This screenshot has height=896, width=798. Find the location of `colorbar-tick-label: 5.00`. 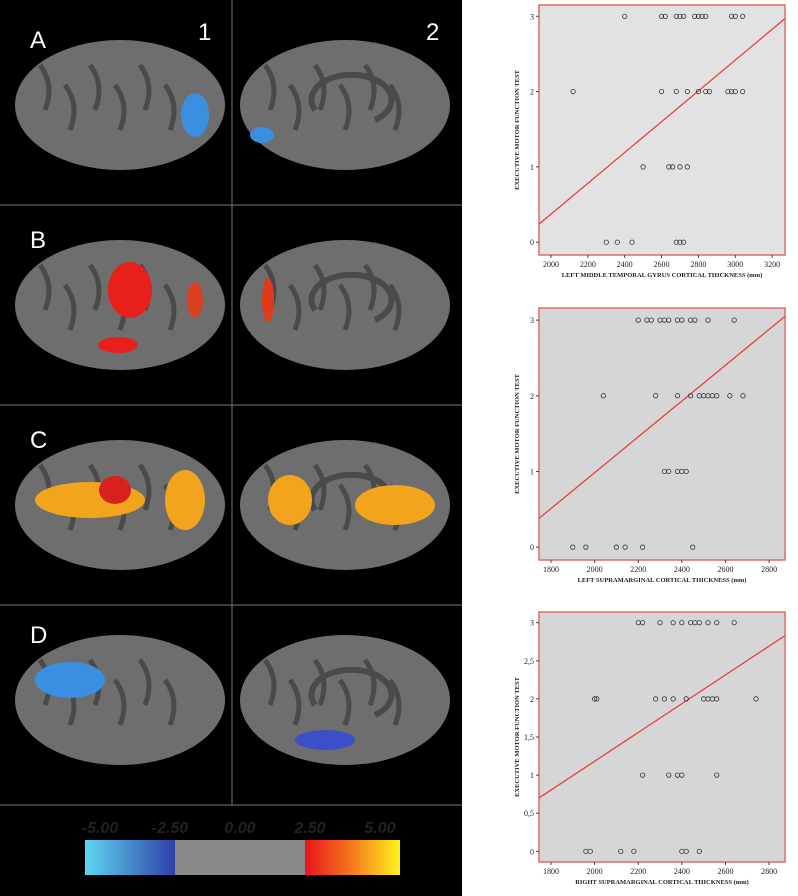

colorbar-tick-label: 5.00 is located at coordinates (379, 828).